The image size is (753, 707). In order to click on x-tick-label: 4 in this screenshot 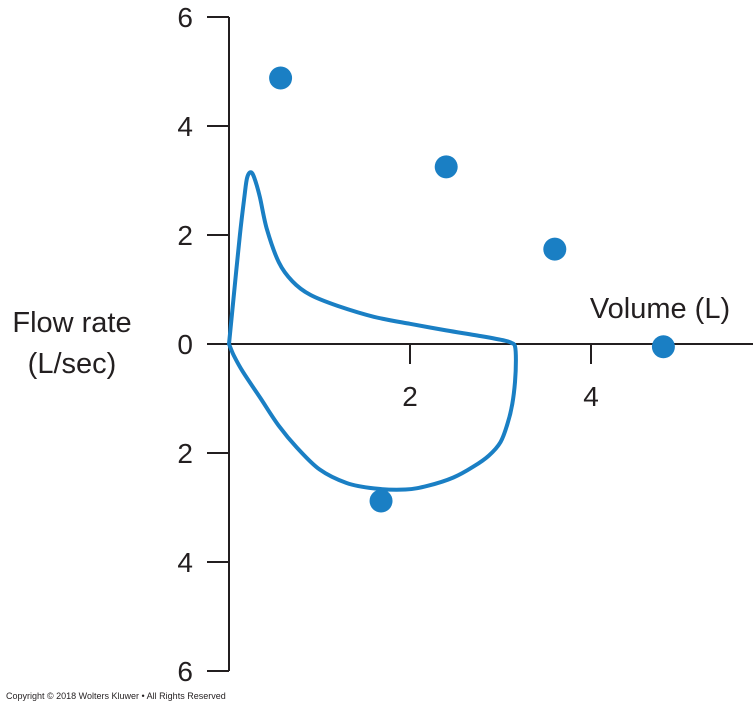, I will do `click(591, 396)`.